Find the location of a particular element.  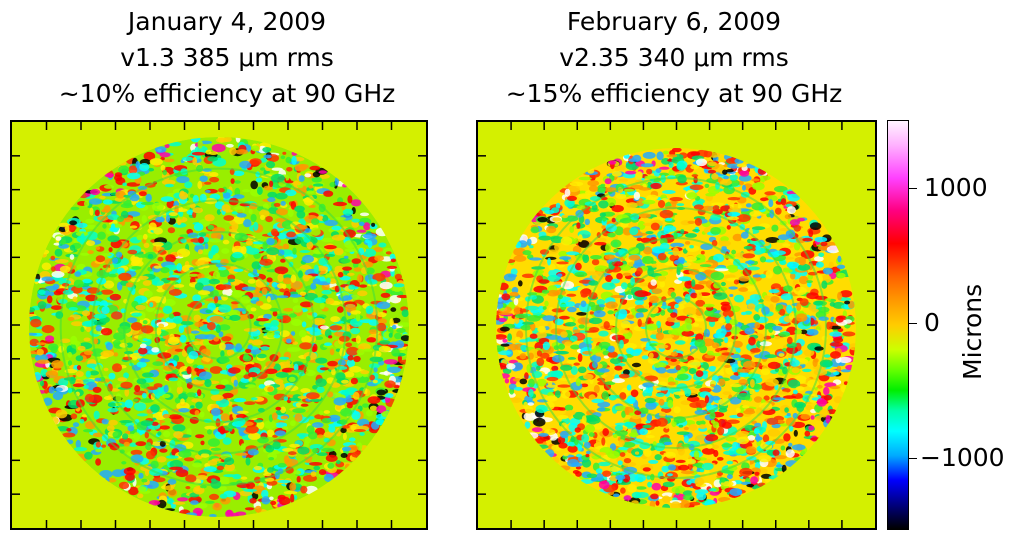

left-date: January 4, 2009 is located at coordinates (227, 21).